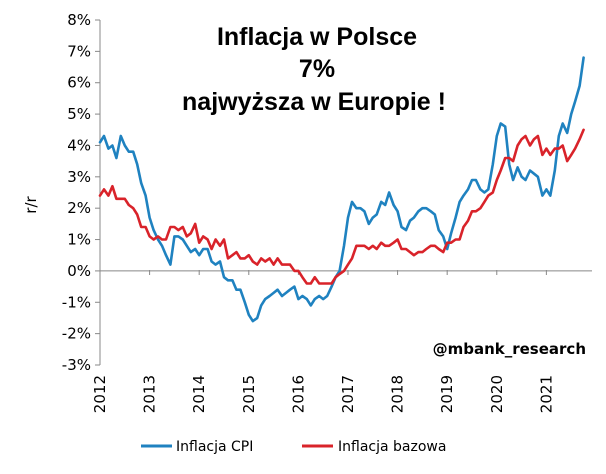  I want to click on x-tick-label: 2017, so click(348, 394).